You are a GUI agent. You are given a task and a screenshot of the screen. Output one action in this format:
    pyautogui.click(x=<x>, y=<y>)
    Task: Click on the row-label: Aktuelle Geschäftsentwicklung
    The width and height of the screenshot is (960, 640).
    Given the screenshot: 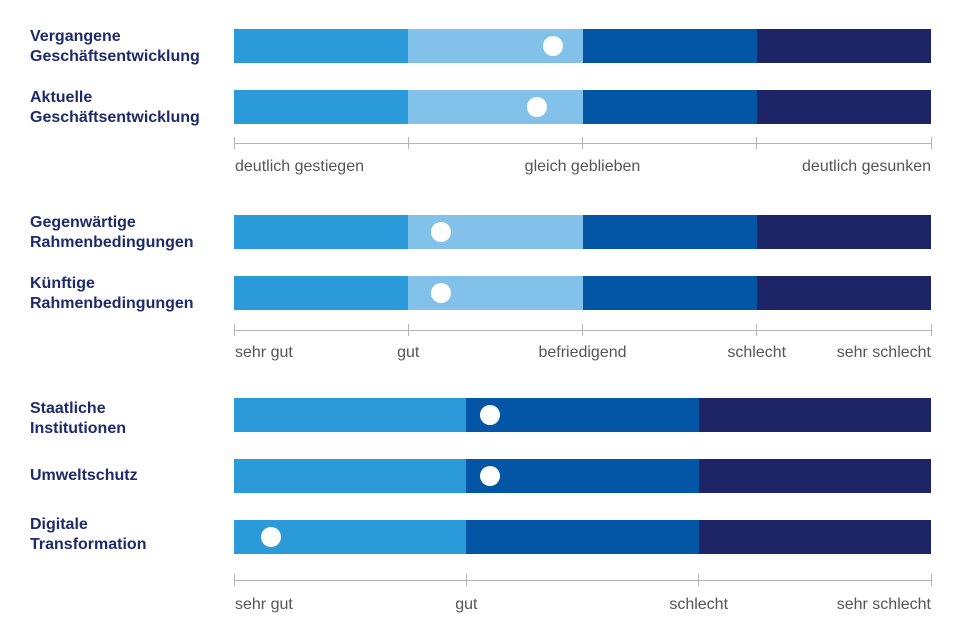 What is the action you would take?
    pyautogui.click(x=115, y=107)
    